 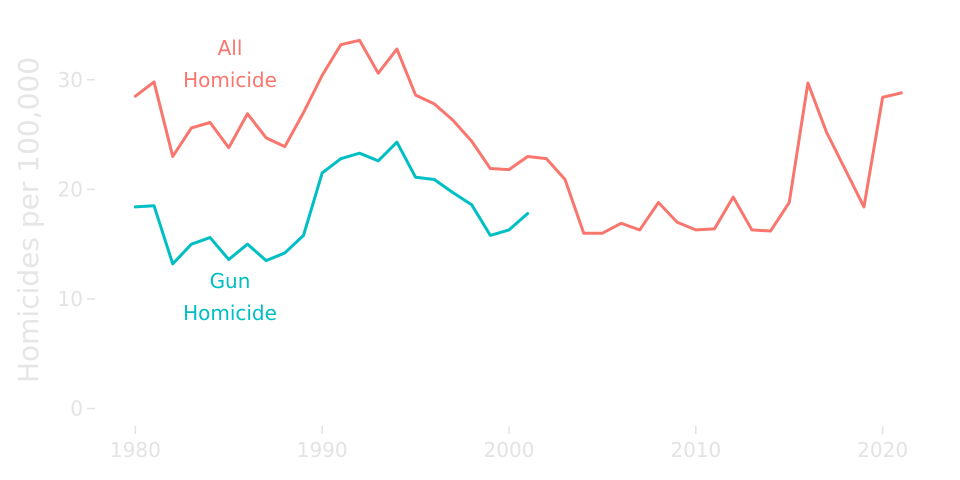 What do you see at coordinates (230, 180) in the screenshot?
I see `series-labels: All Homicide Gun Homicide` at bounding box center [230, 180].